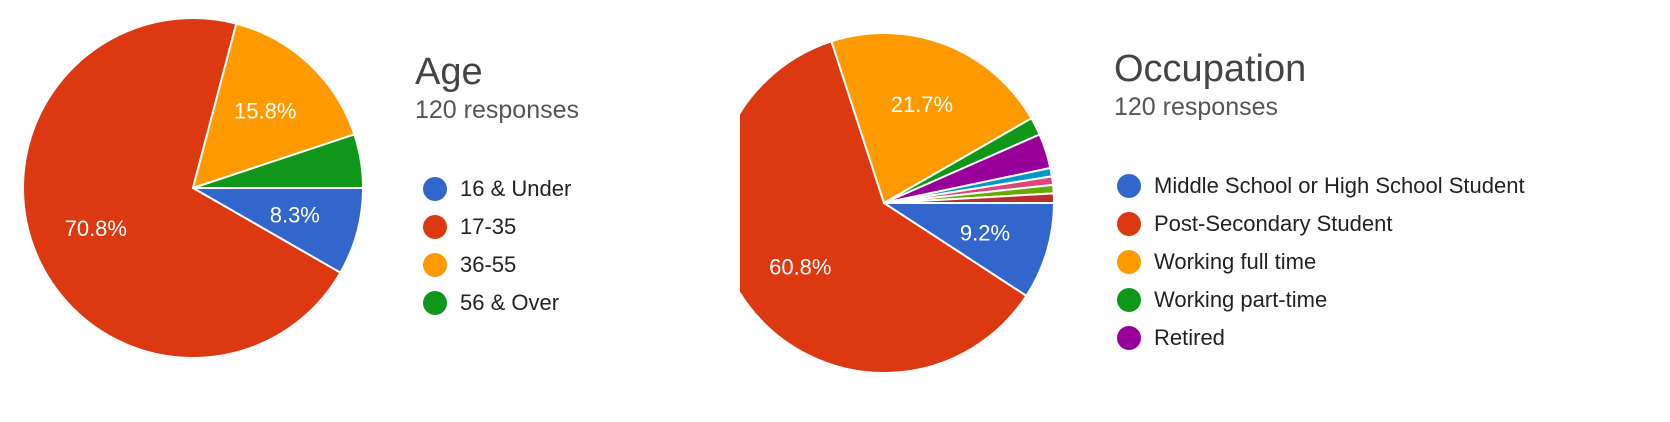  What do you see at coordinates (1210, 69) in the screenshot?
I see `occupation-chart-title: Occupation` at bounding box center [1210, 69].